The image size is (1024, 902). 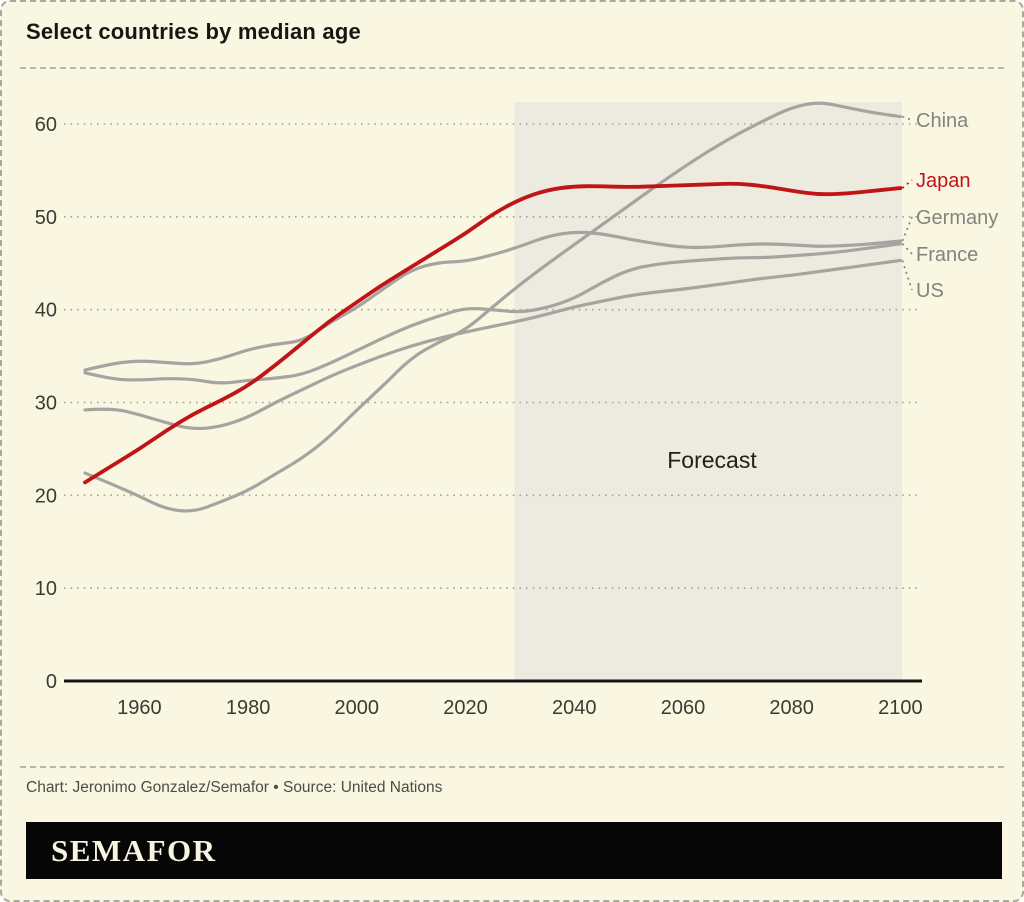 I want to click on x-tick-2100: 2100, so click(x=900, y=708).